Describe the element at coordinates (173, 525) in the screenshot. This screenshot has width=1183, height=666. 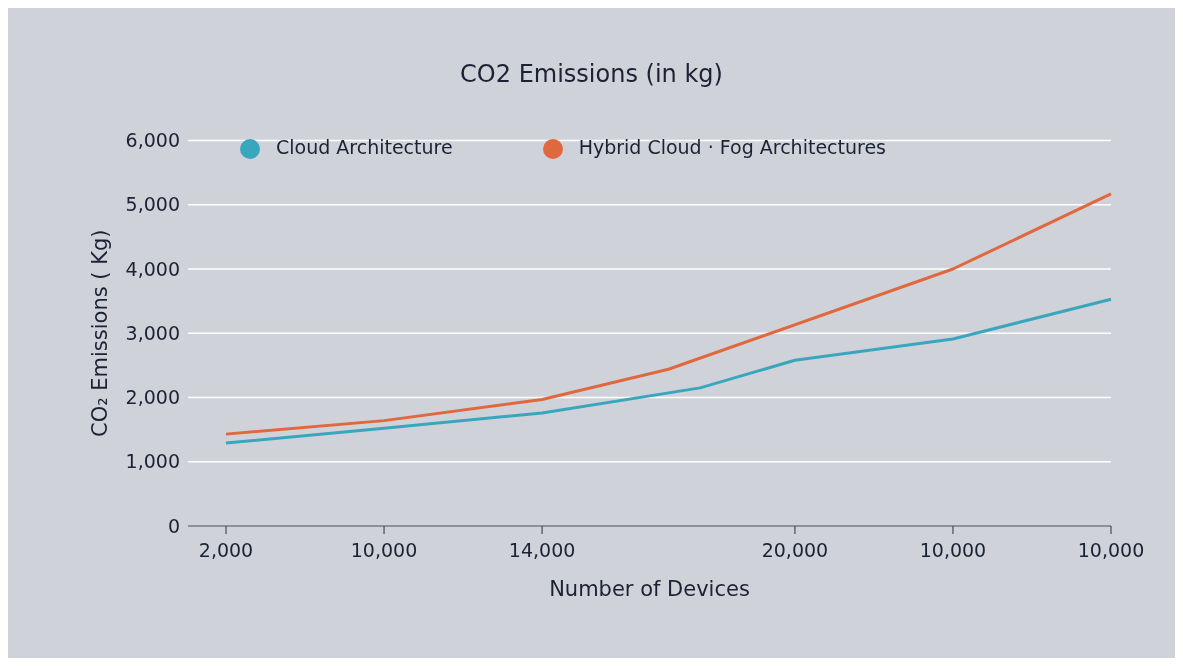
I see `y-tick-label: 0` at that location.